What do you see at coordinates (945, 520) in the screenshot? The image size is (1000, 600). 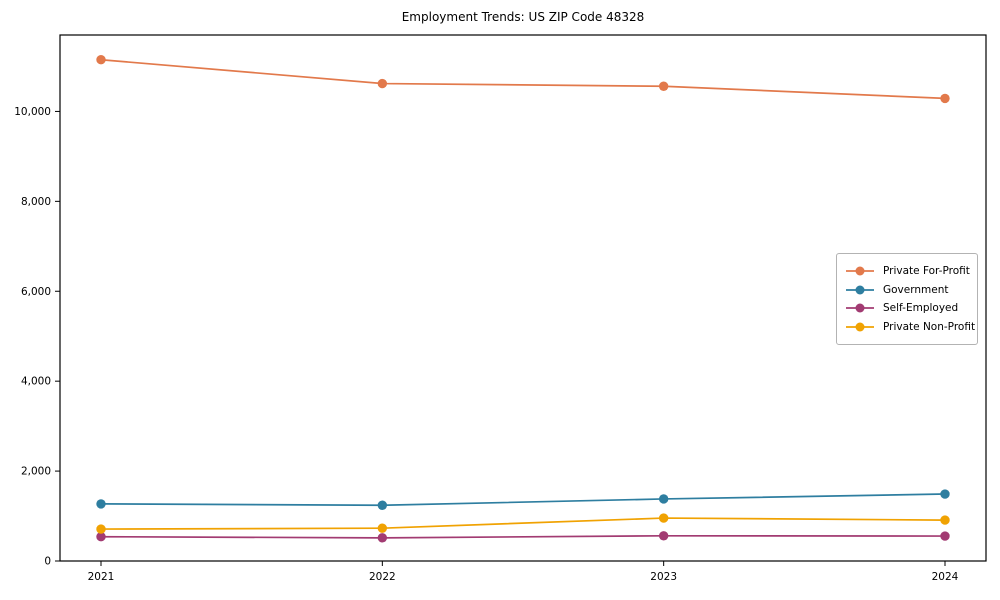 I see `data-point-private-non-profit-2024` at bounding box center [945, 520].